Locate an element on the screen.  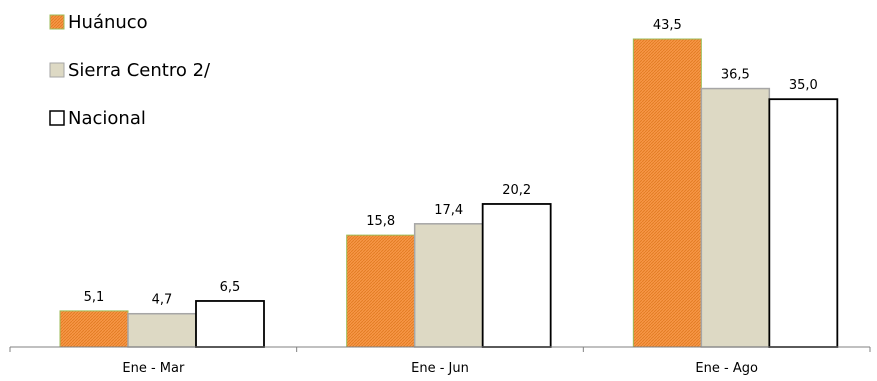
data-label-sierra-centro-2: 17,4 is located at coordinates (448, 210).